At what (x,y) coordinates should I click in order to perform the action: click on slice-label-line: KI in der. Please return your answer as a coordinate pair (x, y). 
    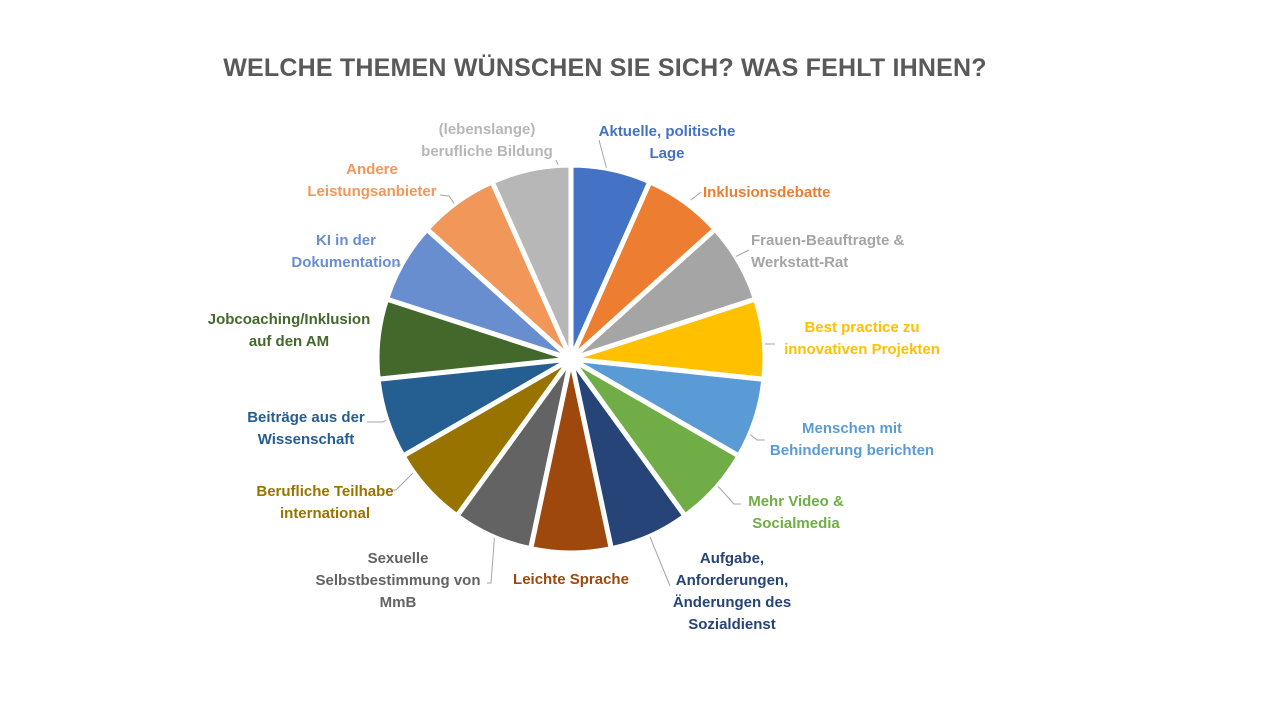
    Looking at the image, I should click on (346, 240).